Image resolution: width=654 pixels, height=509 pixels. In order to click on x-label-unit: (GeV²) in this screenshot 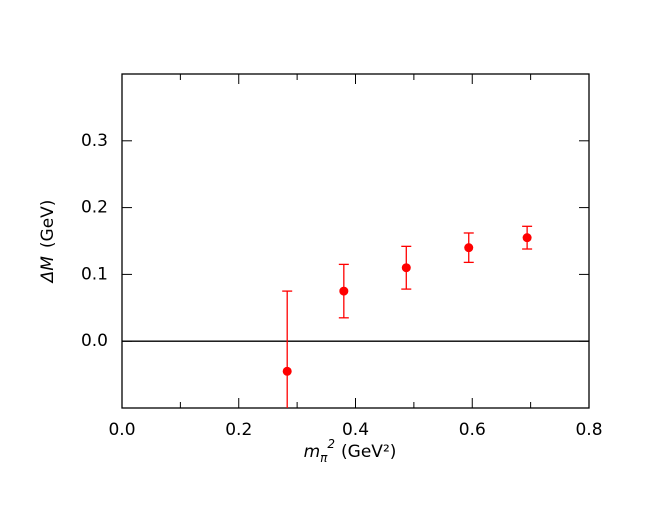, I will do `click(368, 452)`.